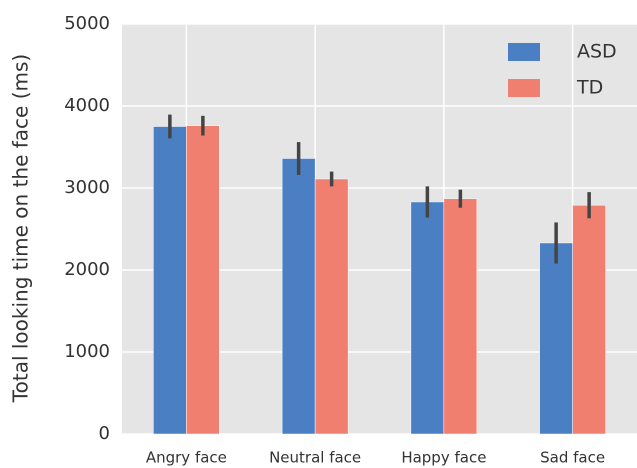 Image resolution: width=637 pixels, height=468 pixels. I want to click on legend-label: ASD, so click(597, 52).